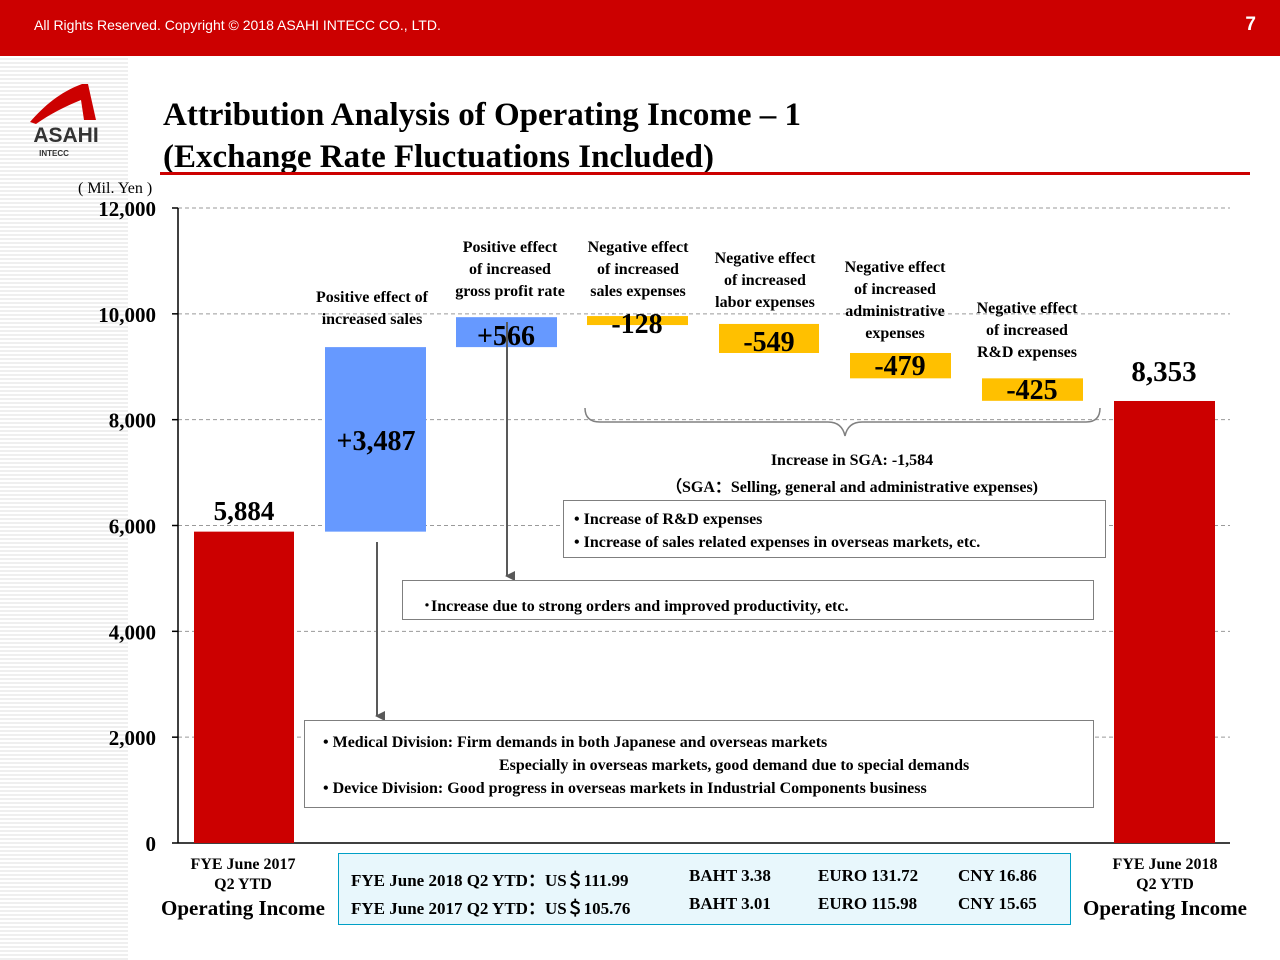  I want to click on bar-value-label: +3,487, so click(376, 441).